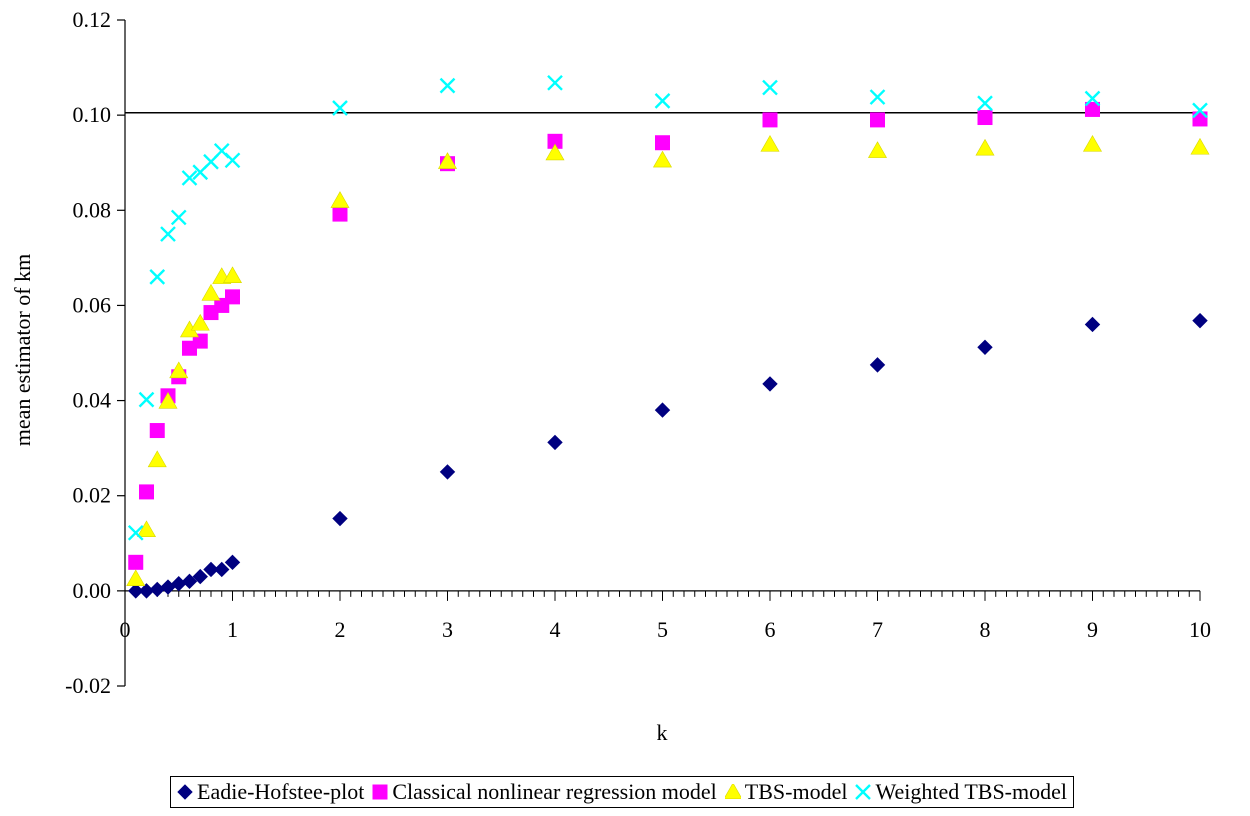  I want to click on legend-label: TBS-model, so click(796, 791).